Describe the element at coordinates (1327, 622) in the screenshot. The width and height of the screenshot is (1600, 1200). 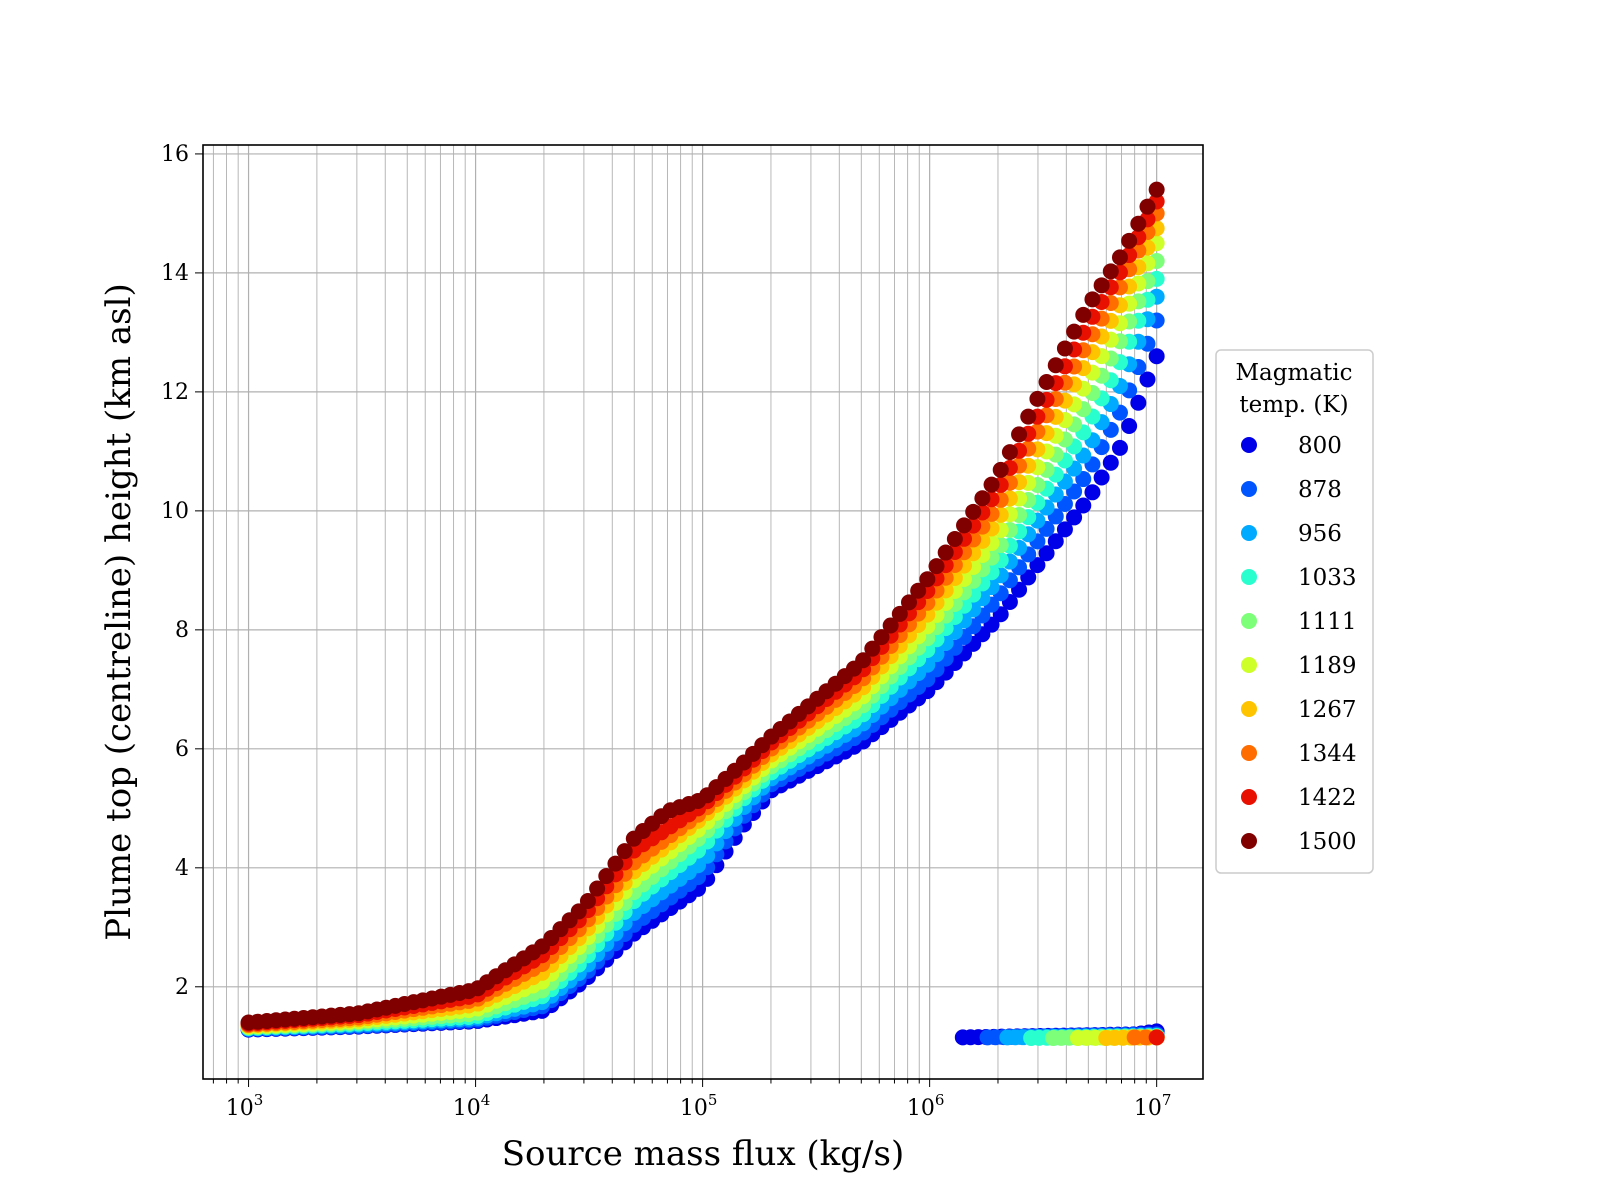
I see `legend-label-1111: 1111` at that location.